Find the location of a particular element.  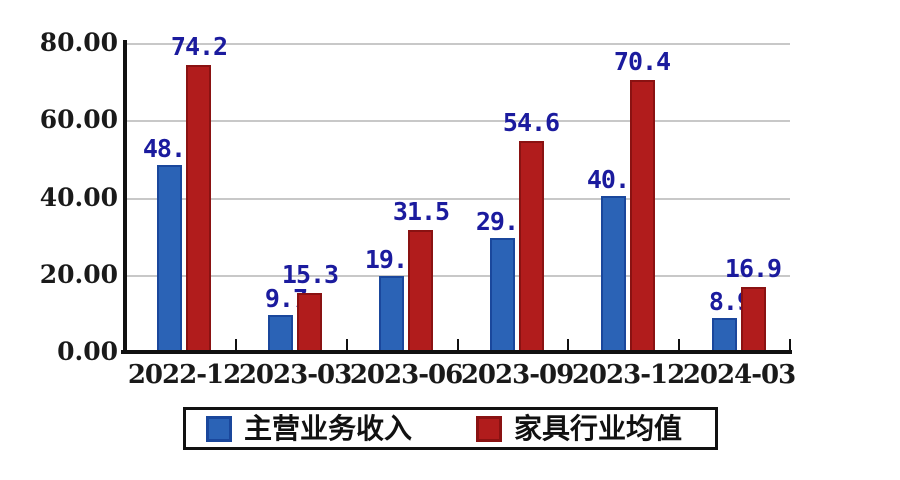

x-axis-label-2022-12: 2022-12 is located at coordinates (184, 375).